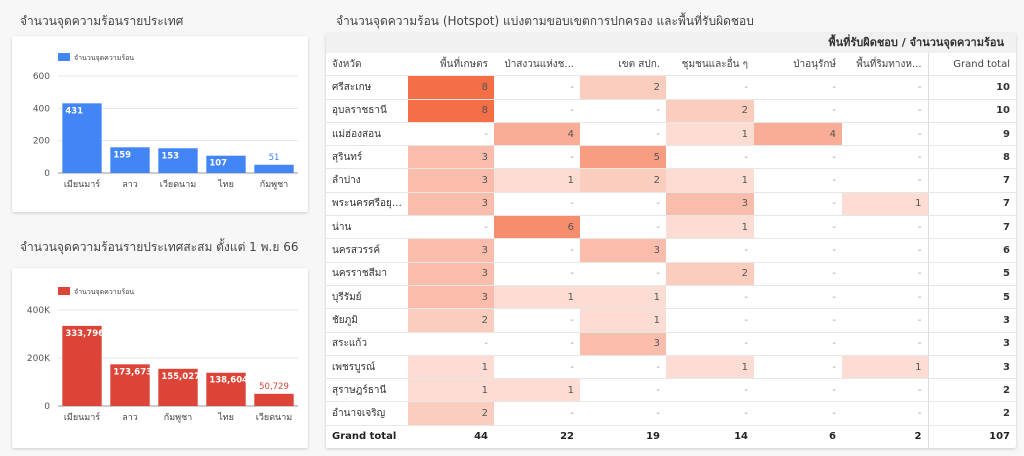 This screenshot has width=1024, height=456. I want to click on table-row: เพชรบูรณ์ 1- -1-1 3, so click(671, 367).